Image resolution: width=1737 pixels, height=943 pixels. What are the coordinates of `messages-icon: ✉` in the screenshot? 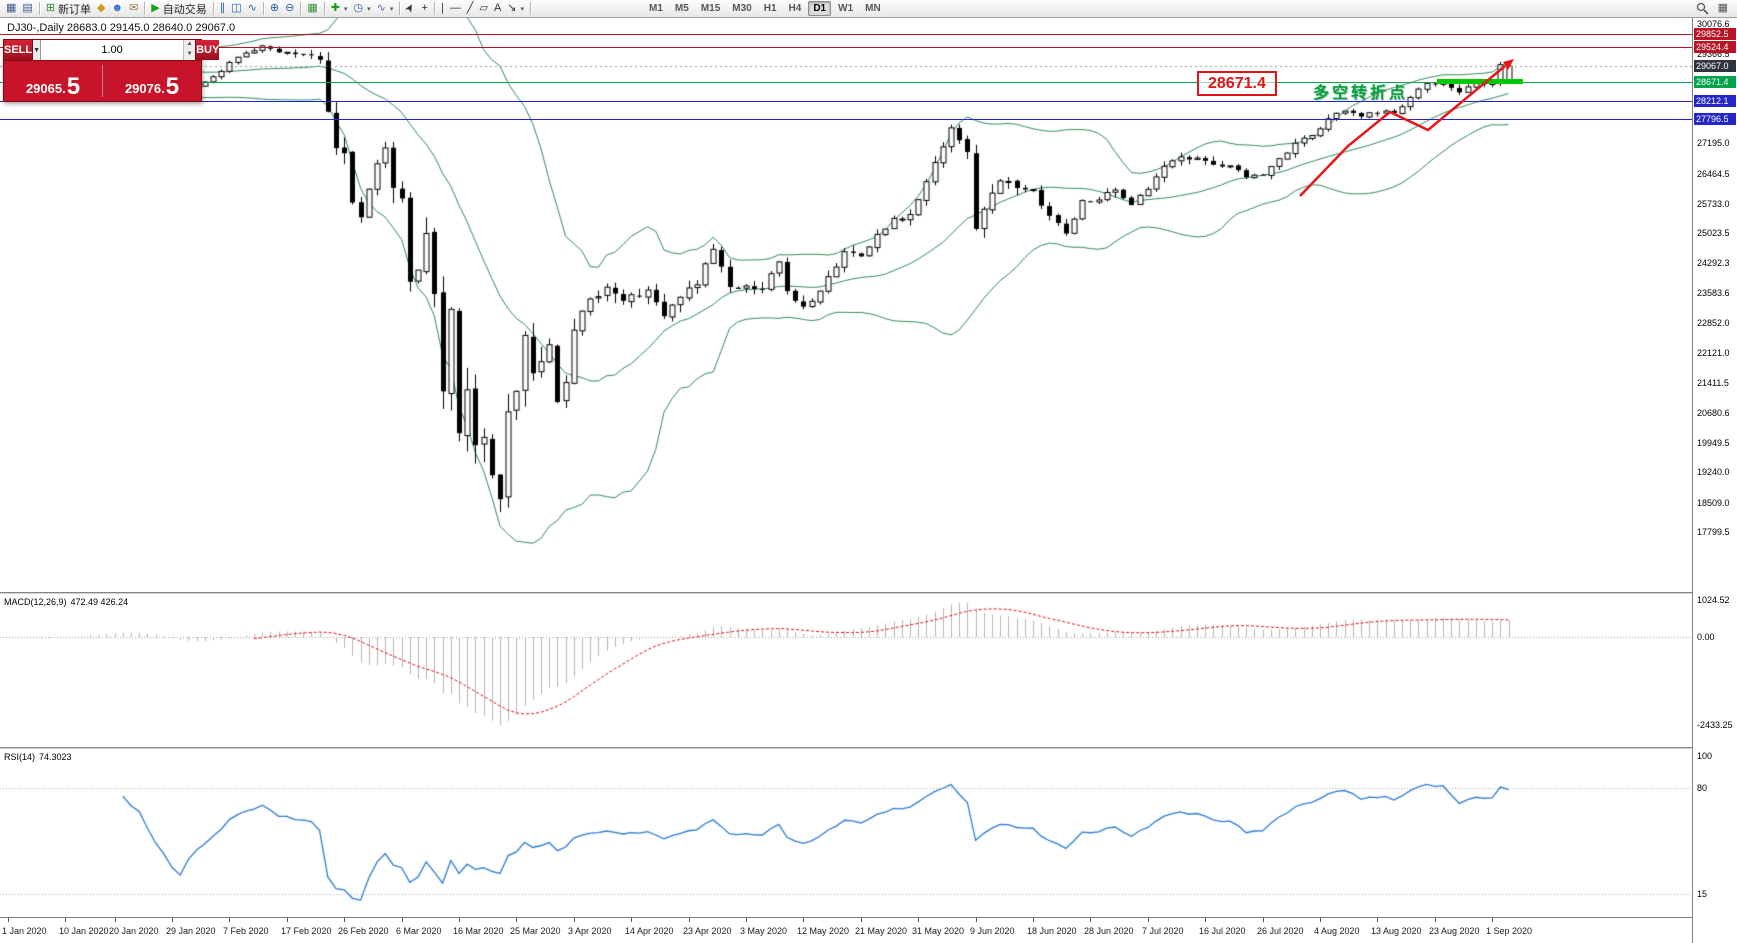 It's located at (134, 8).